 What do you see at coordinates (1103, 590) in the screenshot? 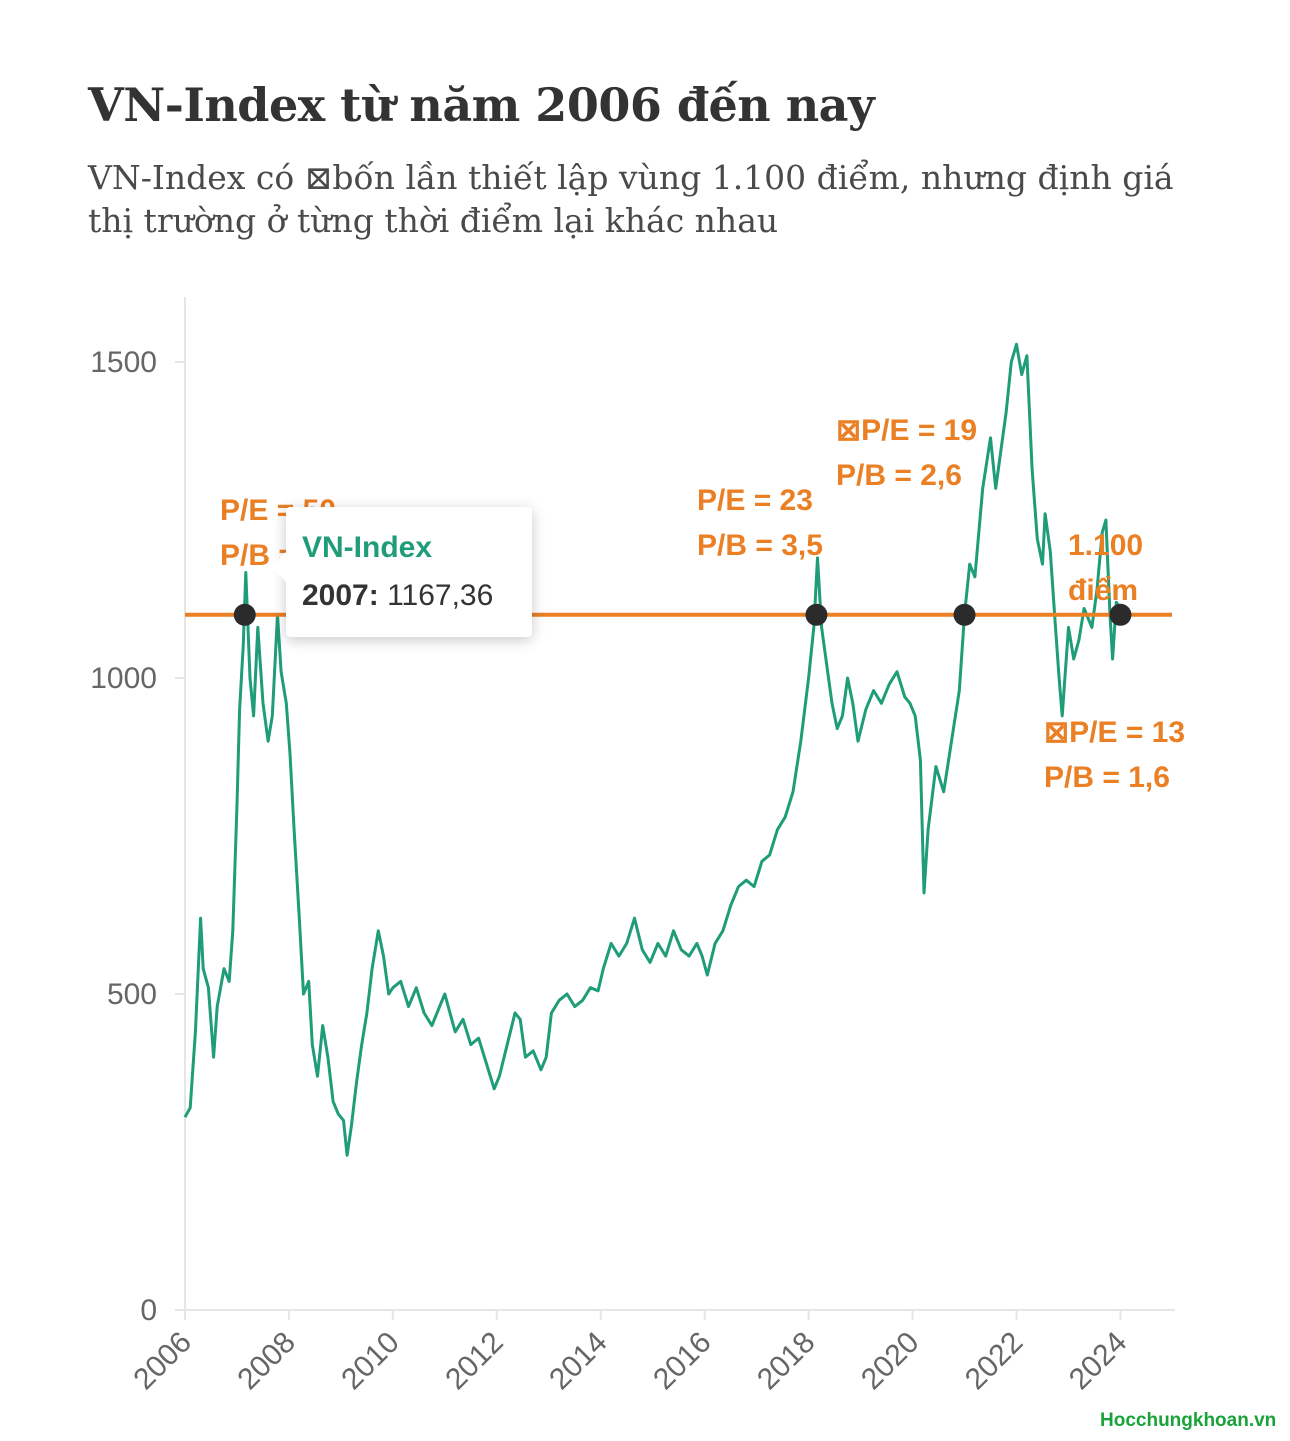
I see `annotation-label: điểm` at bounding box center [1103, 590].